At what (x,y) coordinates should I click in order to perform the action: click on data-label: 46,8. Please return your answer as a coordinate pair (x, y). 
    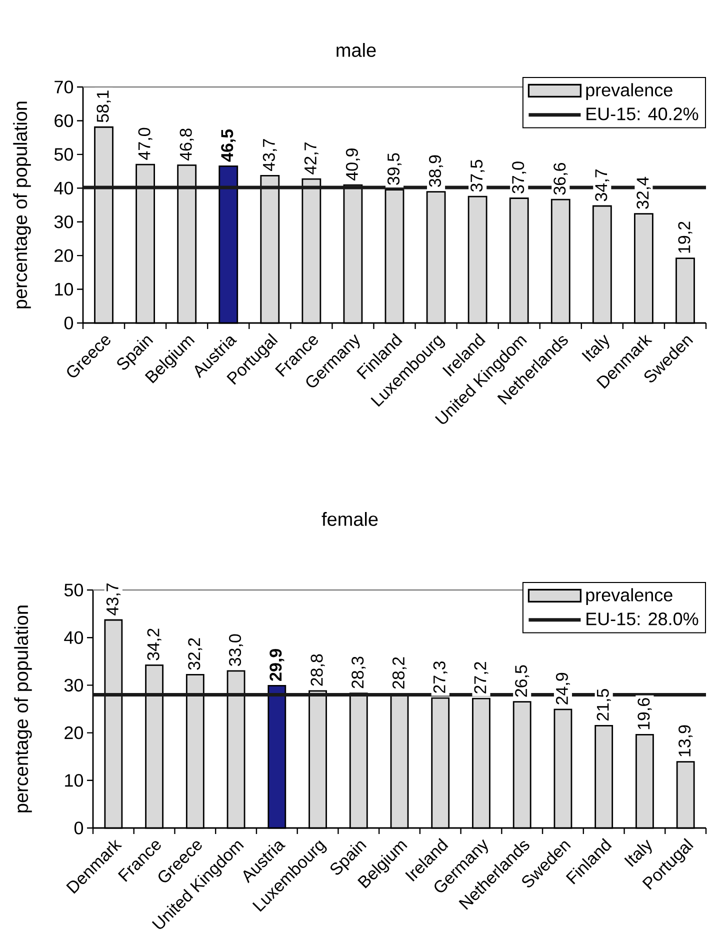
    Looking at the image, I should click on (187, 144).